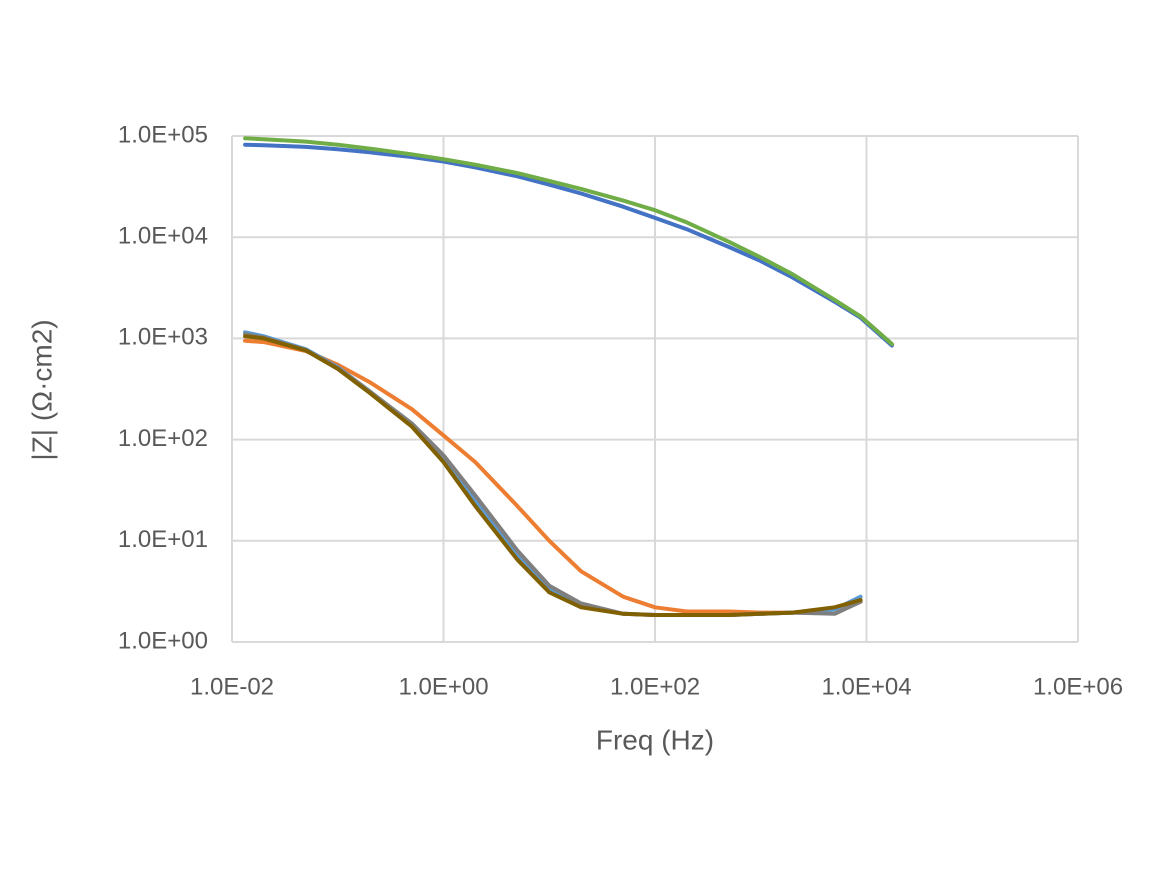 This screenshot has width=1170, height=883. I want to click on x-axis-label: Freq (Hz), so click(655, 739).